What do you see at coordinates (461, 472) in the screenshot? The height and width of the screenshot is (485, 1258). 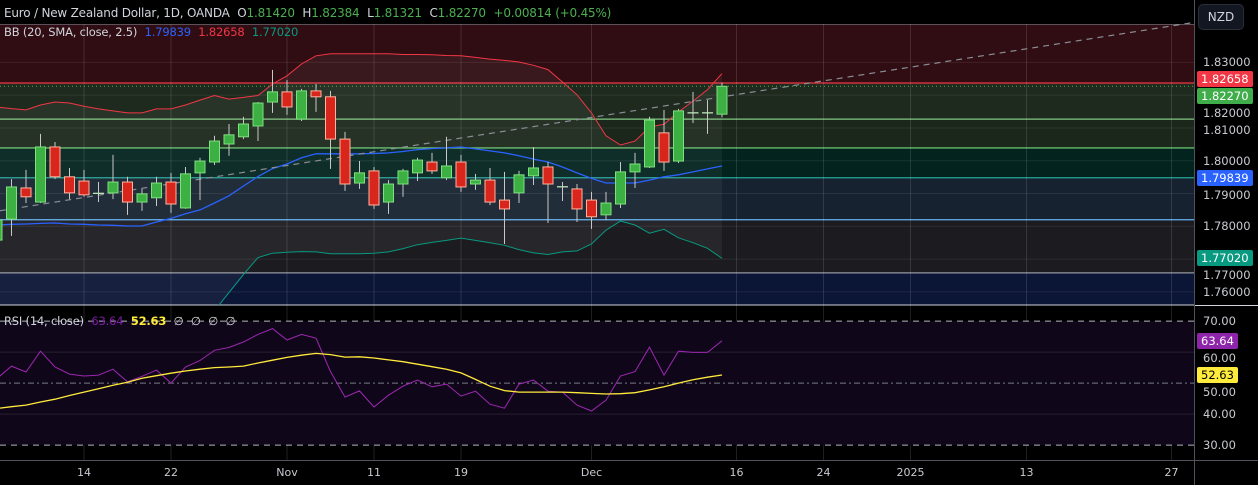 I see `time-tick-label: 19` at bounding box center [461, 472].